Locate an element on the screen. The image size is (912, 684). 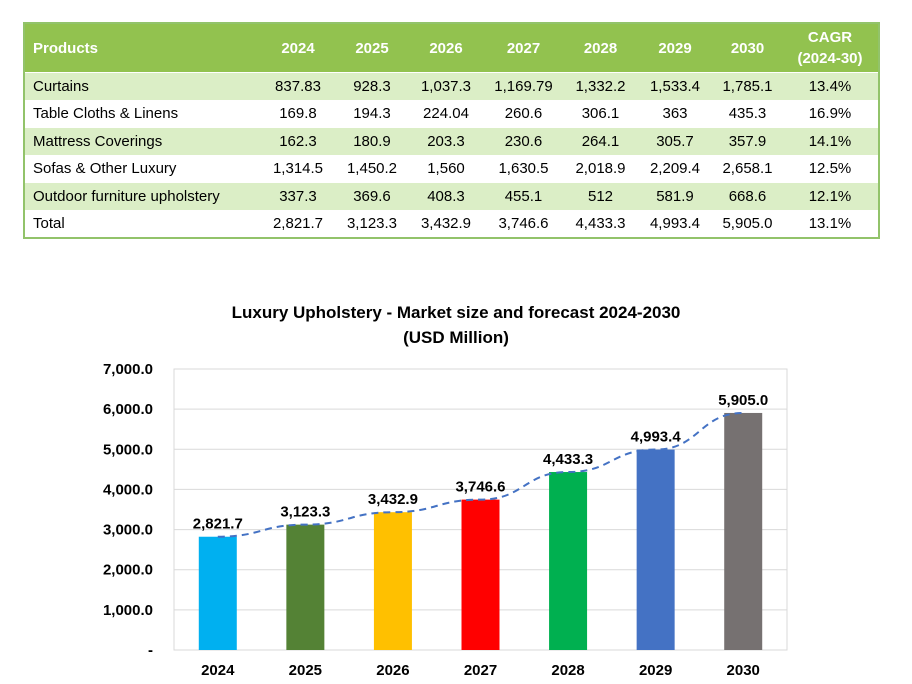
data-label: 4,993.4 is located at coordinates (656, 437).